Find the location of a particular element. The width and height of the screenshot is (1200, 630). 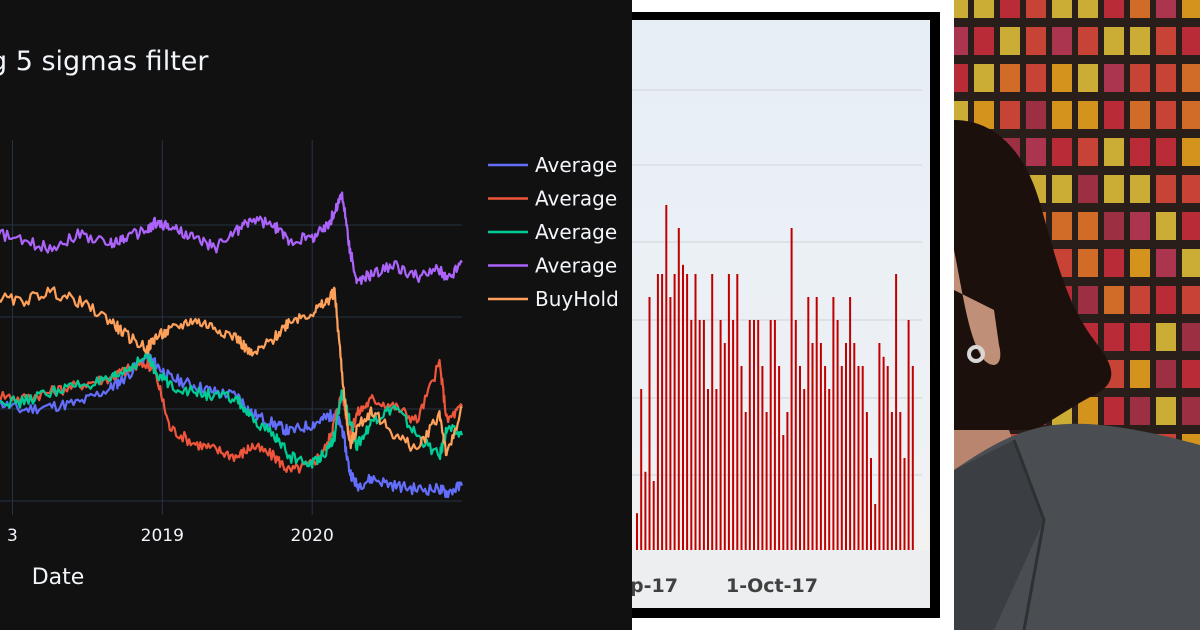

legend-entry: Average is located at coordinates (576, 232).